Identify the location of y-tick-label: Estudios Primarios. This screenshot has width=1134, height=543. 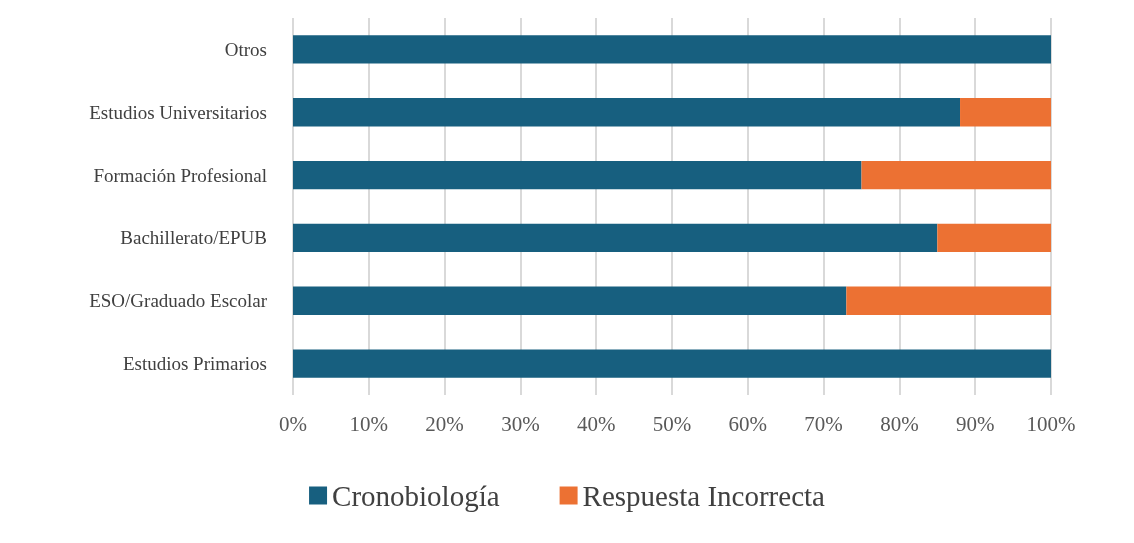
(194, 364).